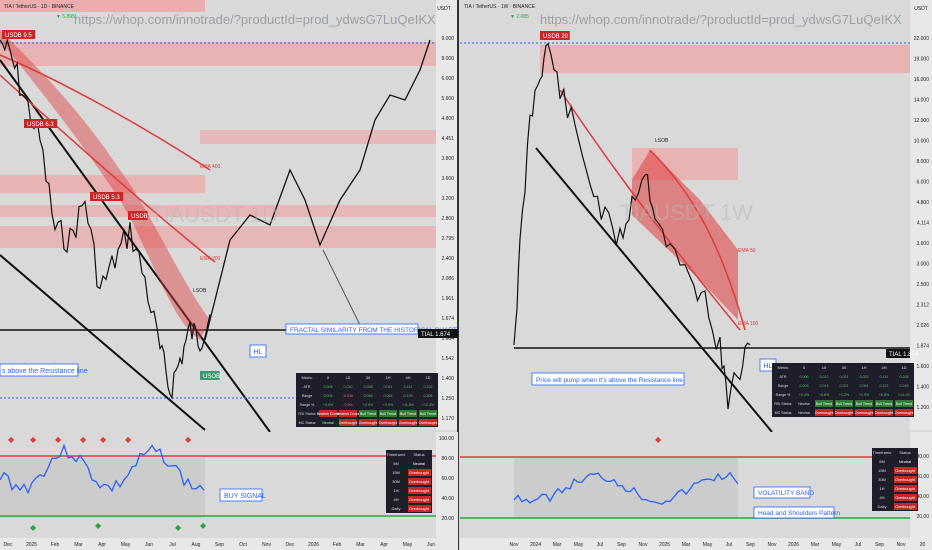 Image resolution: width=932 pixels, height=550 pixels. What do you see at coordinates (447, 79) in the screenshot?
I see `price-tick: 6.000` at bounding box center [447, 79].